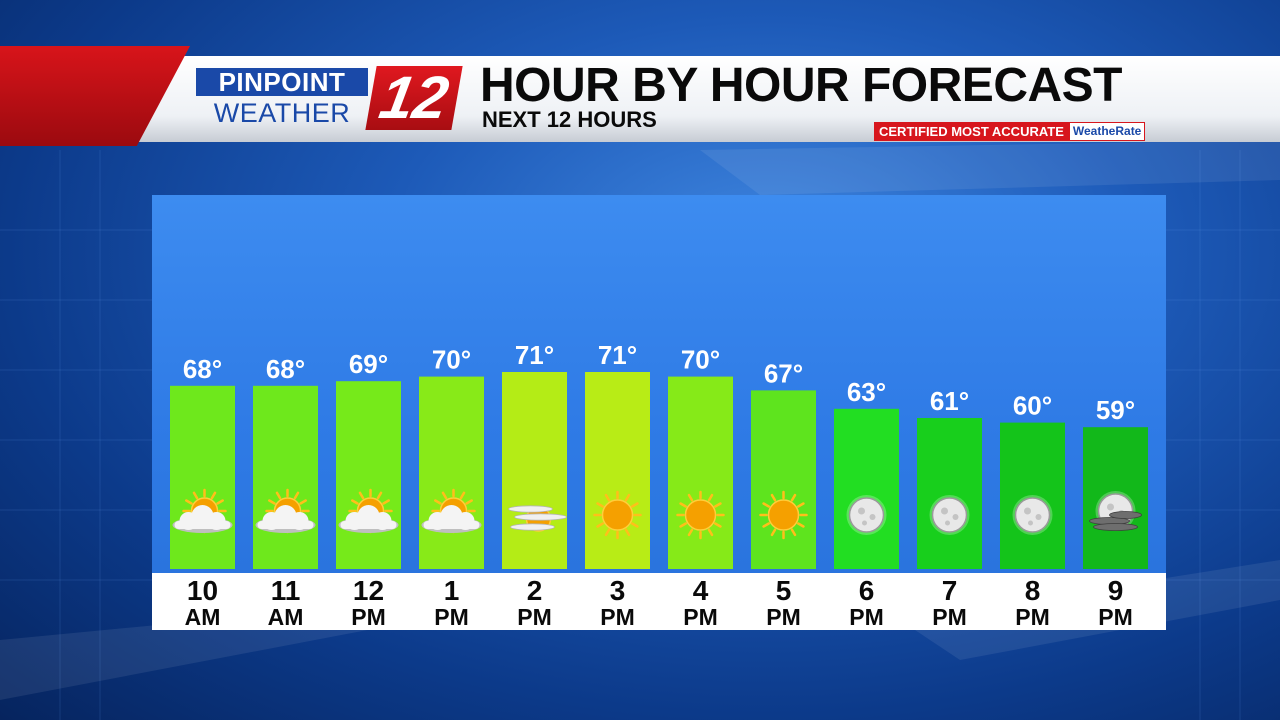 The height and width of the screenshot is (720, 1280). I want to click on bar-10-am, so click(202, 477).